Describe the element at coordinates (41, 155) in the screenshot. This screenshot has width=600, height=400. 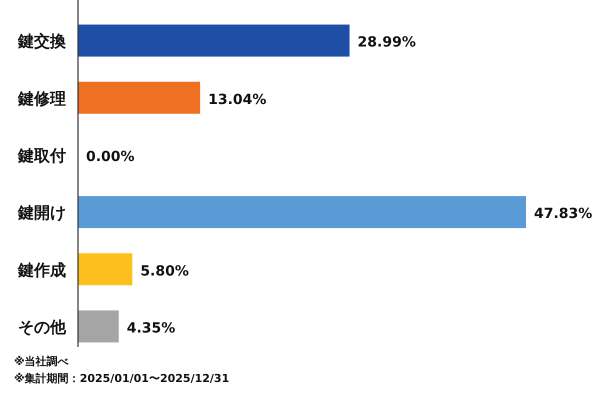
I see `y-tick-label: 鍵取付` at that location.